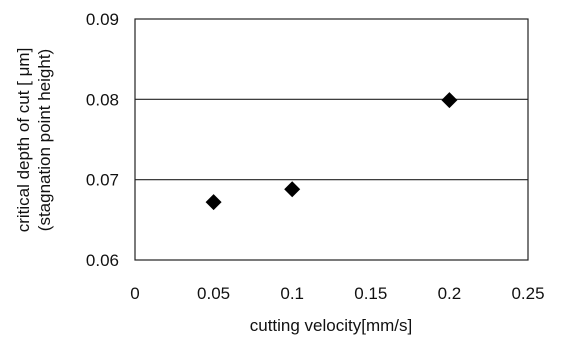  Describe the element at coordinates (331, 325) in the screenshot. I see `x-axis-title: cutting velocity[mm/s]` at that location.